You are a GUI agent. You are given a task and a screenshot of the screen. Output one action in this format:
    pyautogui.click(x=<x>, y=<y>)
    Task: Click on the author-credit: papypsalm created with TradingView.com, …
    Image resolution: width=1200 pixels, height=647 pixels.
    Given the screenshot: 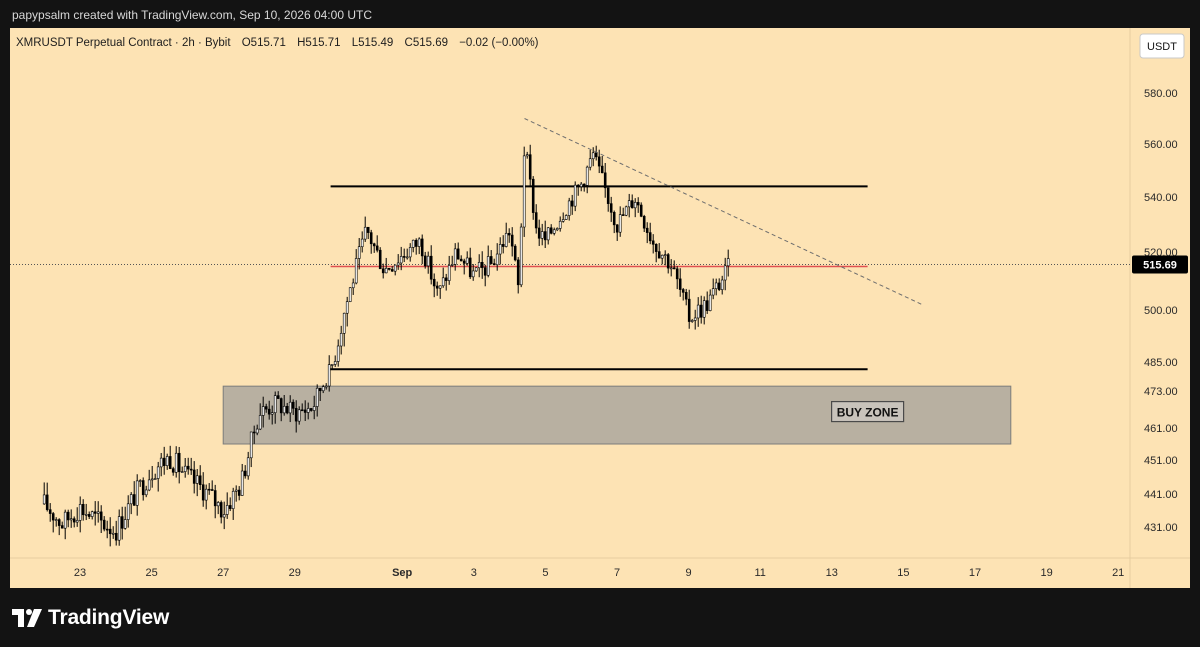 What is the action you would take?
    pyautogui.click(x=192, y=15)
    